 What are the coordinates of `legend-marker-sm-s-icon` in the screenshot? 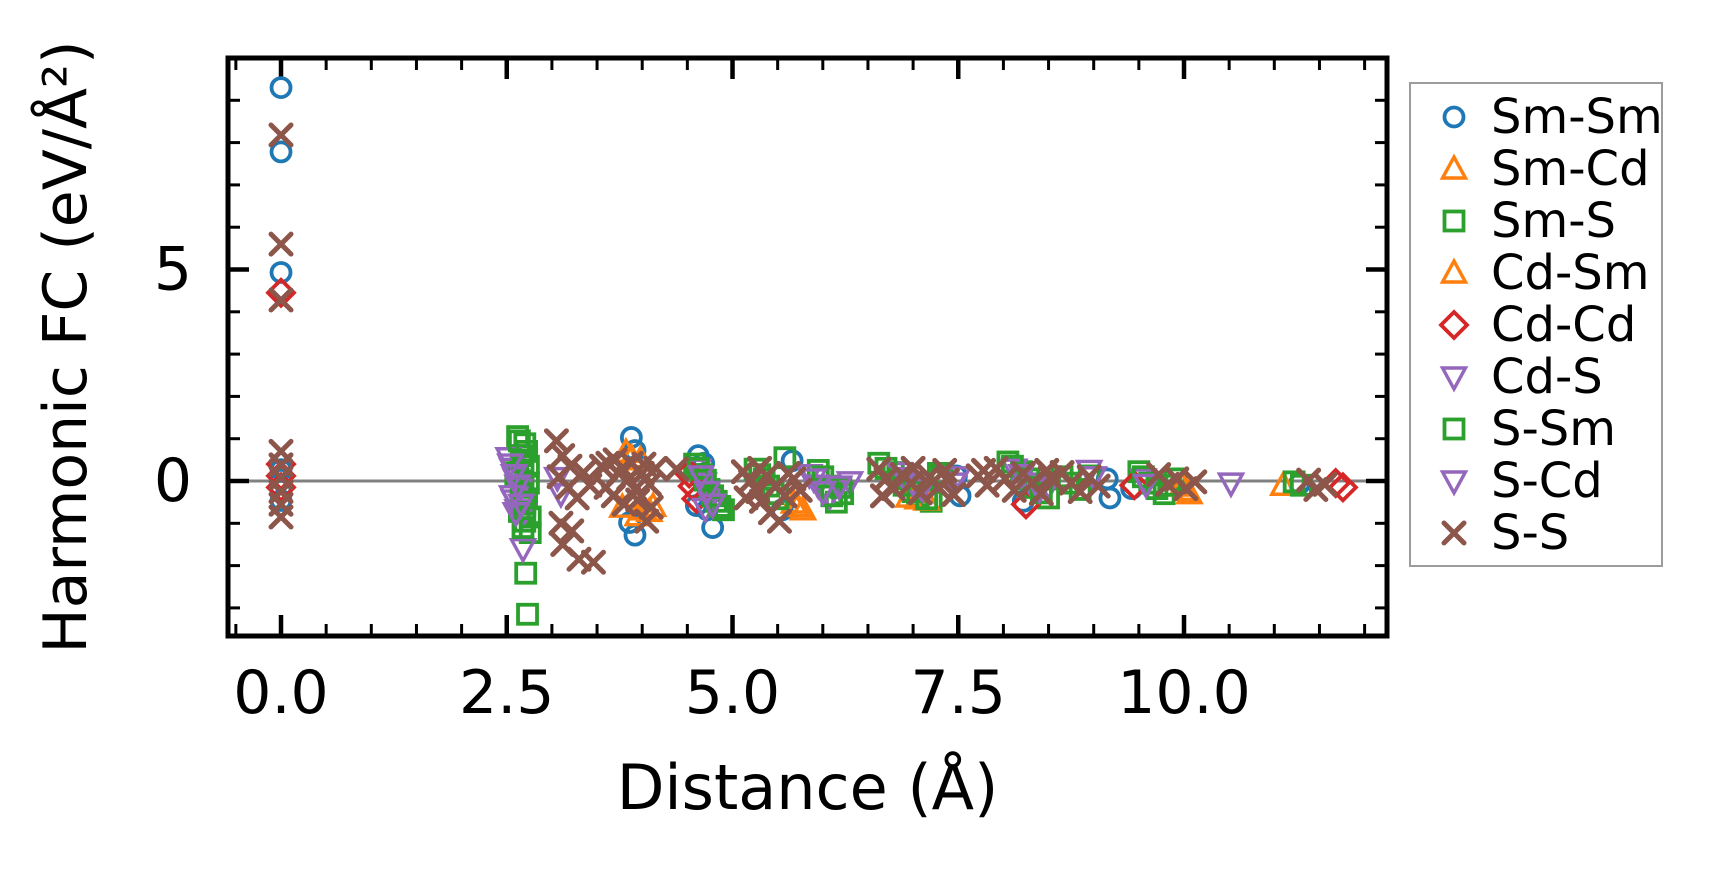 It's located at (1454, 220).